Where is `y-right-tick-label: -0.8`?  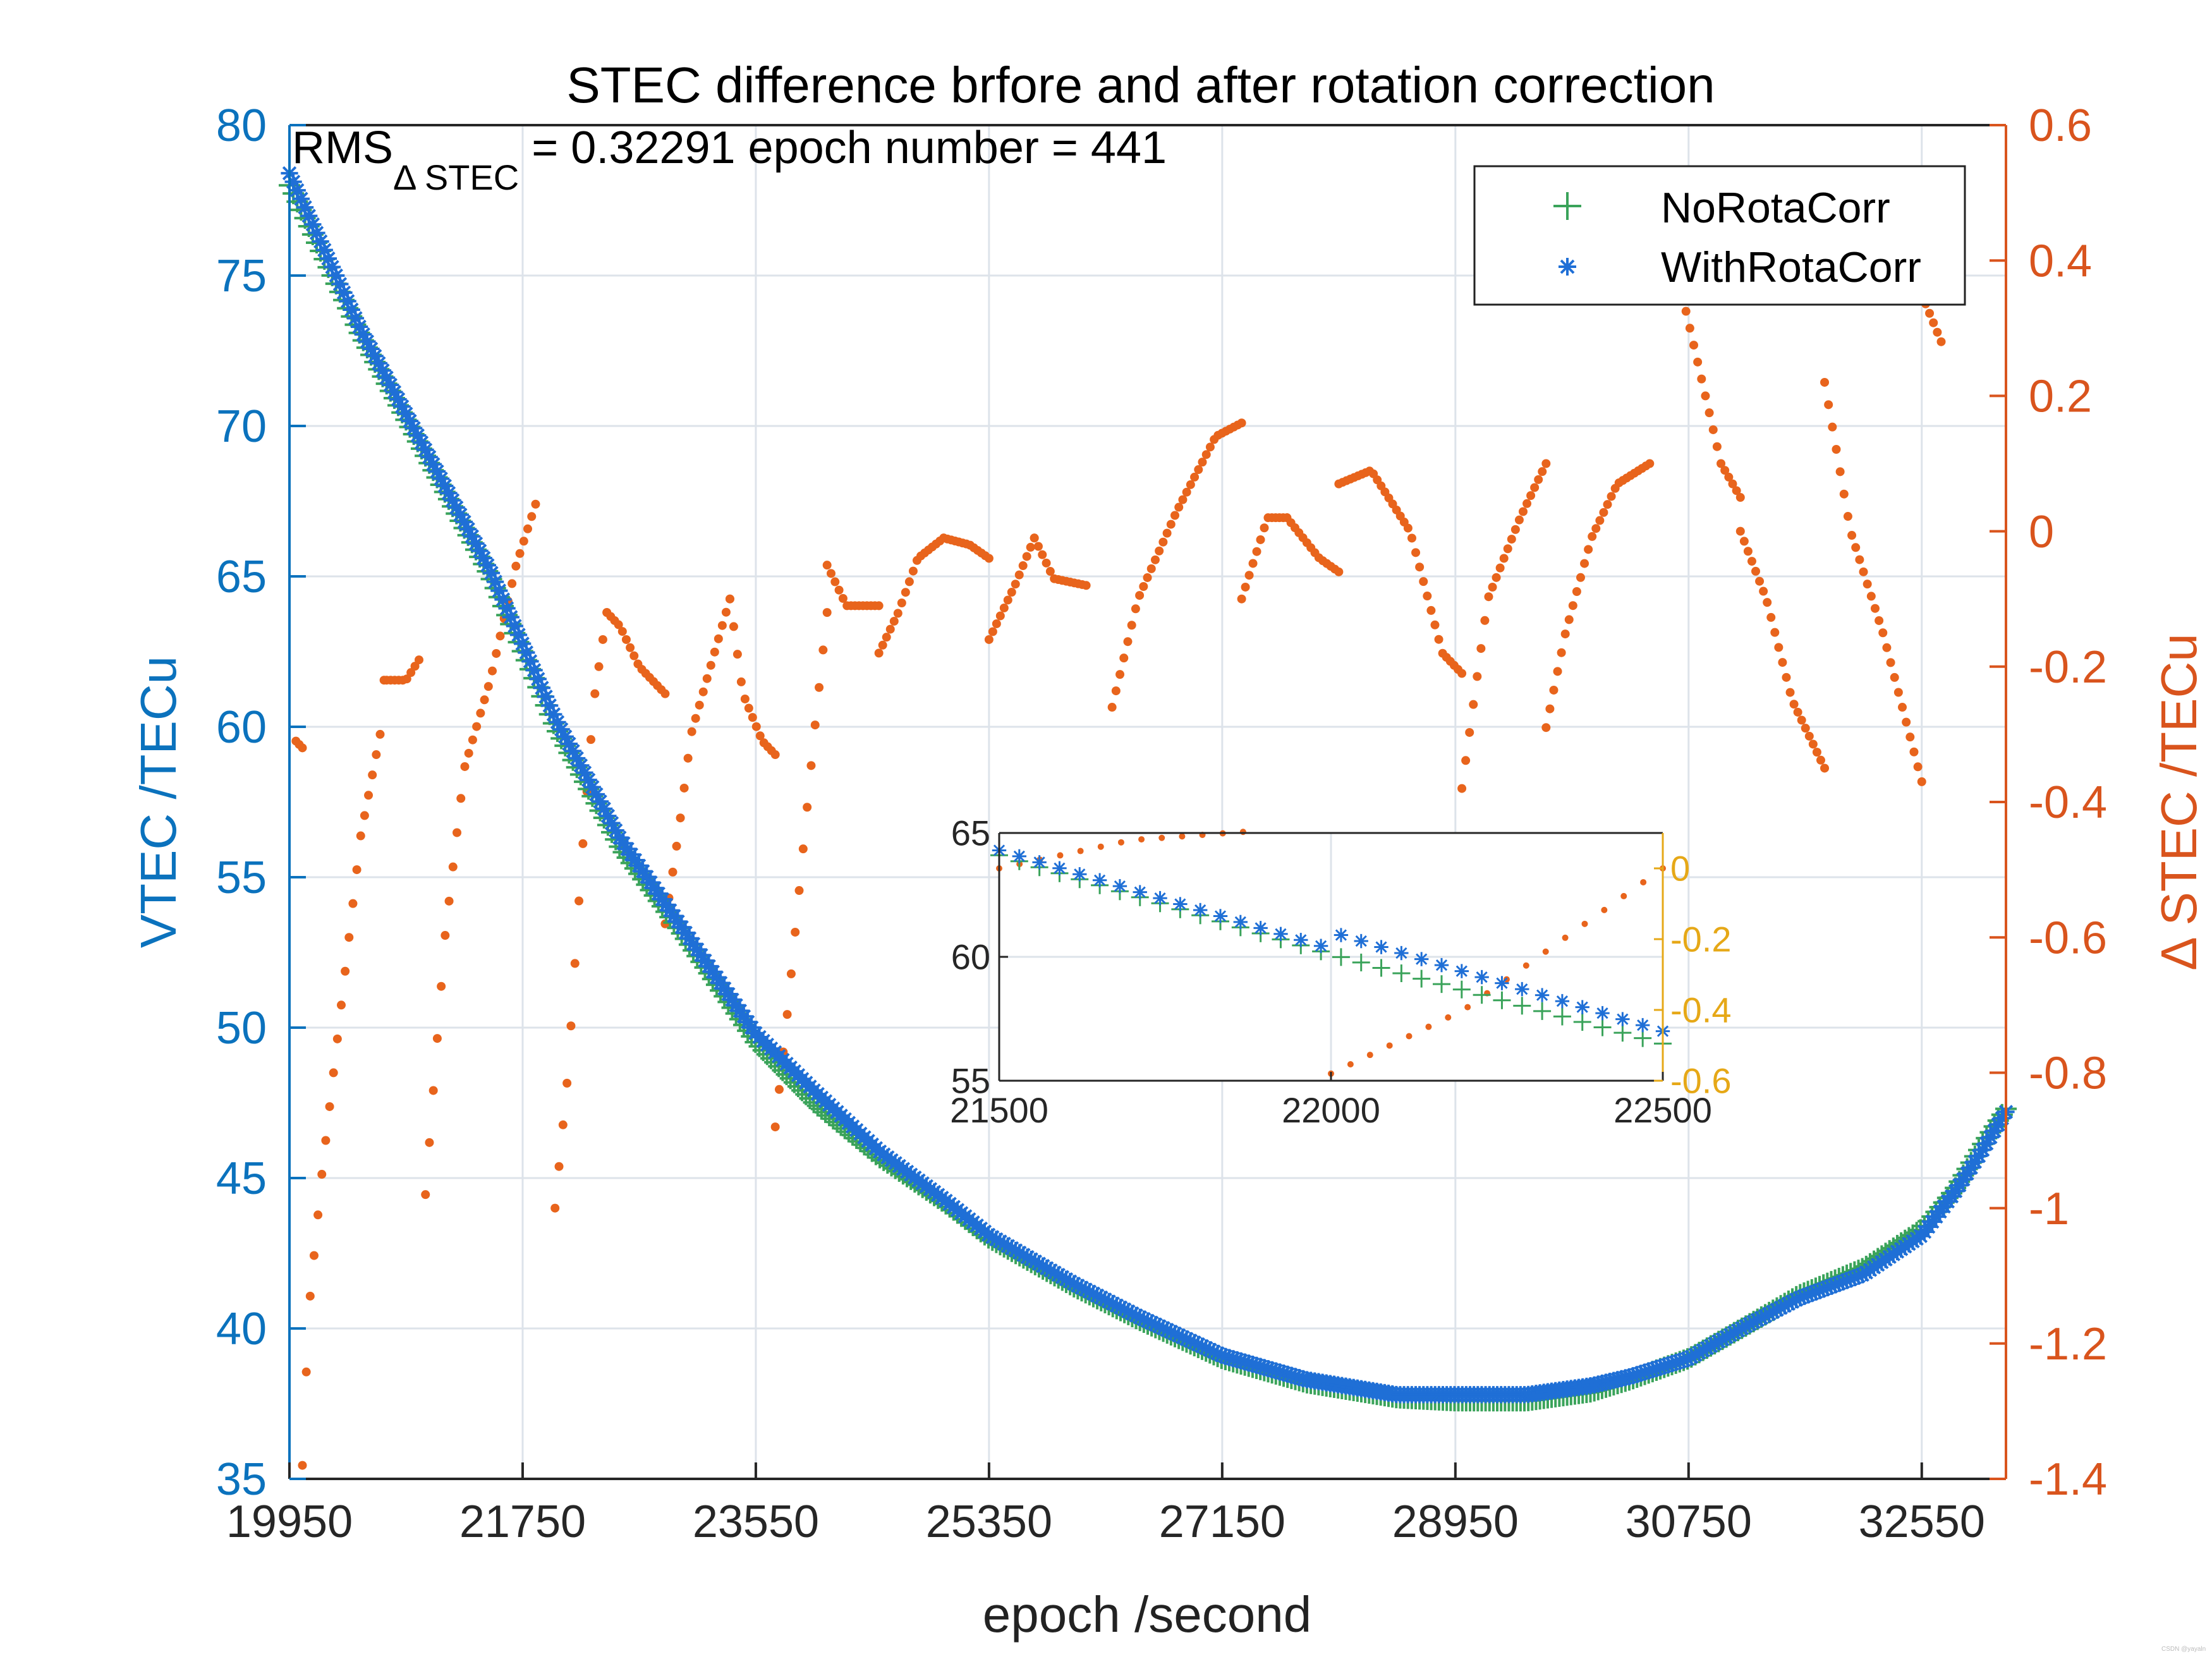
y-right-tick-label: -0.8 is located at coordinates (2068, 1073).